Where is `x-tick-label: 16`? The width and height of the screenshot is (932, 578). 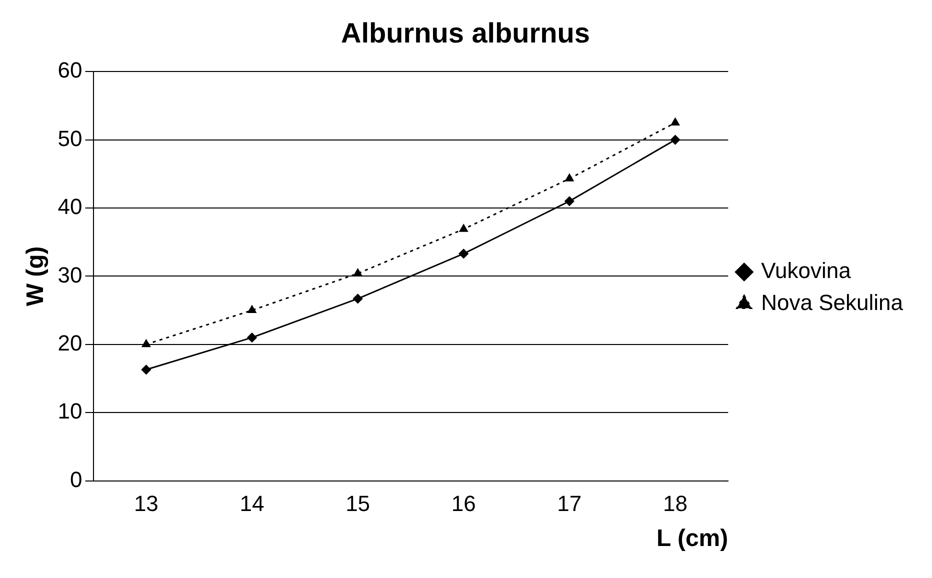 x-tick-label: 16 is located at coordinates (463, 503).